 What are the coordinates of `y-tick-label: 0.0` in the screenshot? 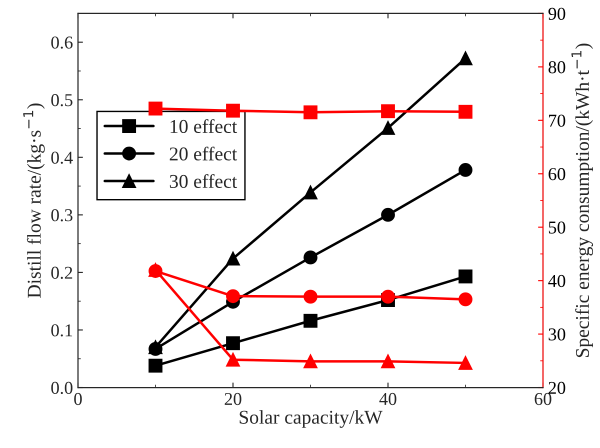 It's located at (61, 388).